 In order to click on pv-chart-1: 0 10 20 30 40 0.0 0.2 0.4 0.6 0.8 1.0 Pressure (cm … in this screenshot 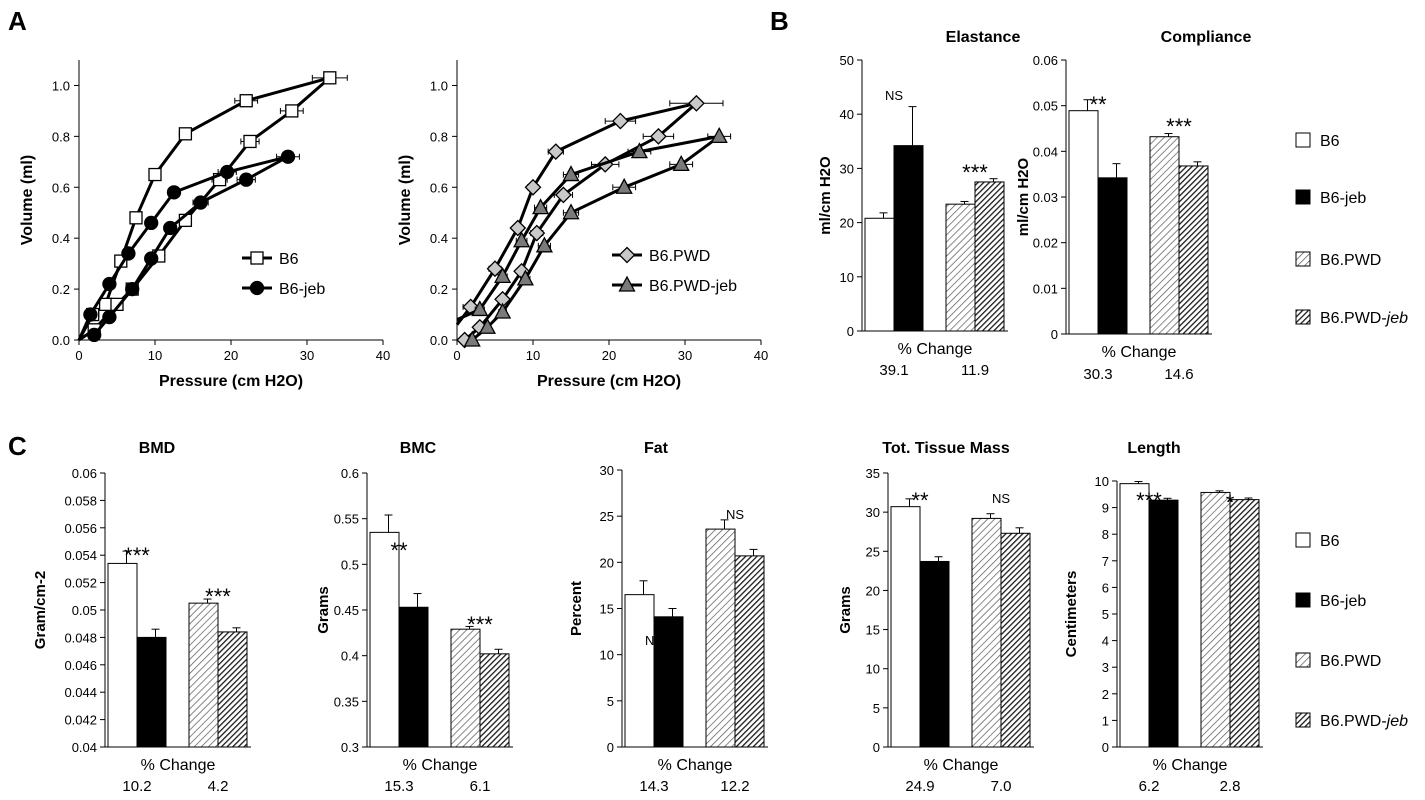, I will do `click(204, 225)`.